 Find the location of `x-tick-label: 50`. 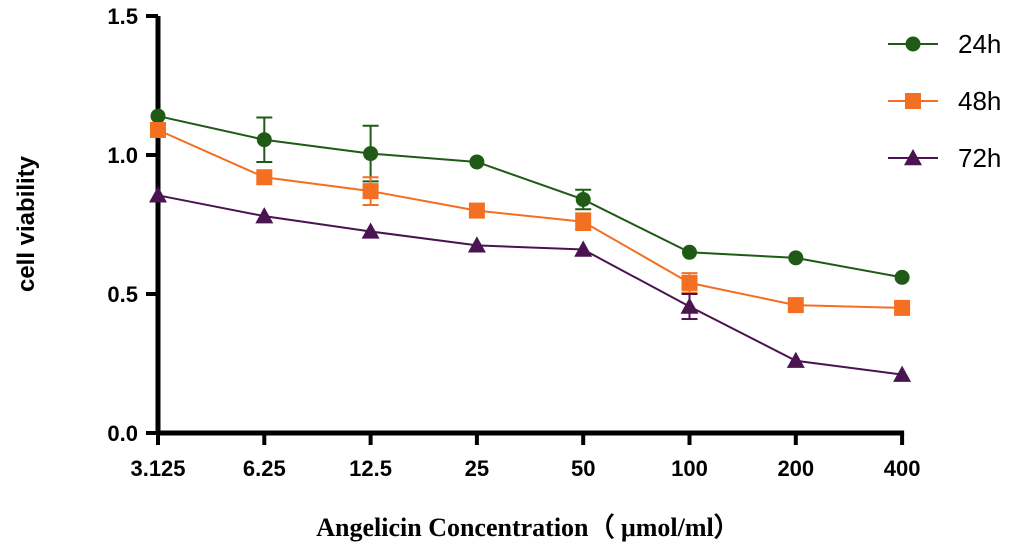

x-tick-label: 50 is located at coordinates (583, 468).